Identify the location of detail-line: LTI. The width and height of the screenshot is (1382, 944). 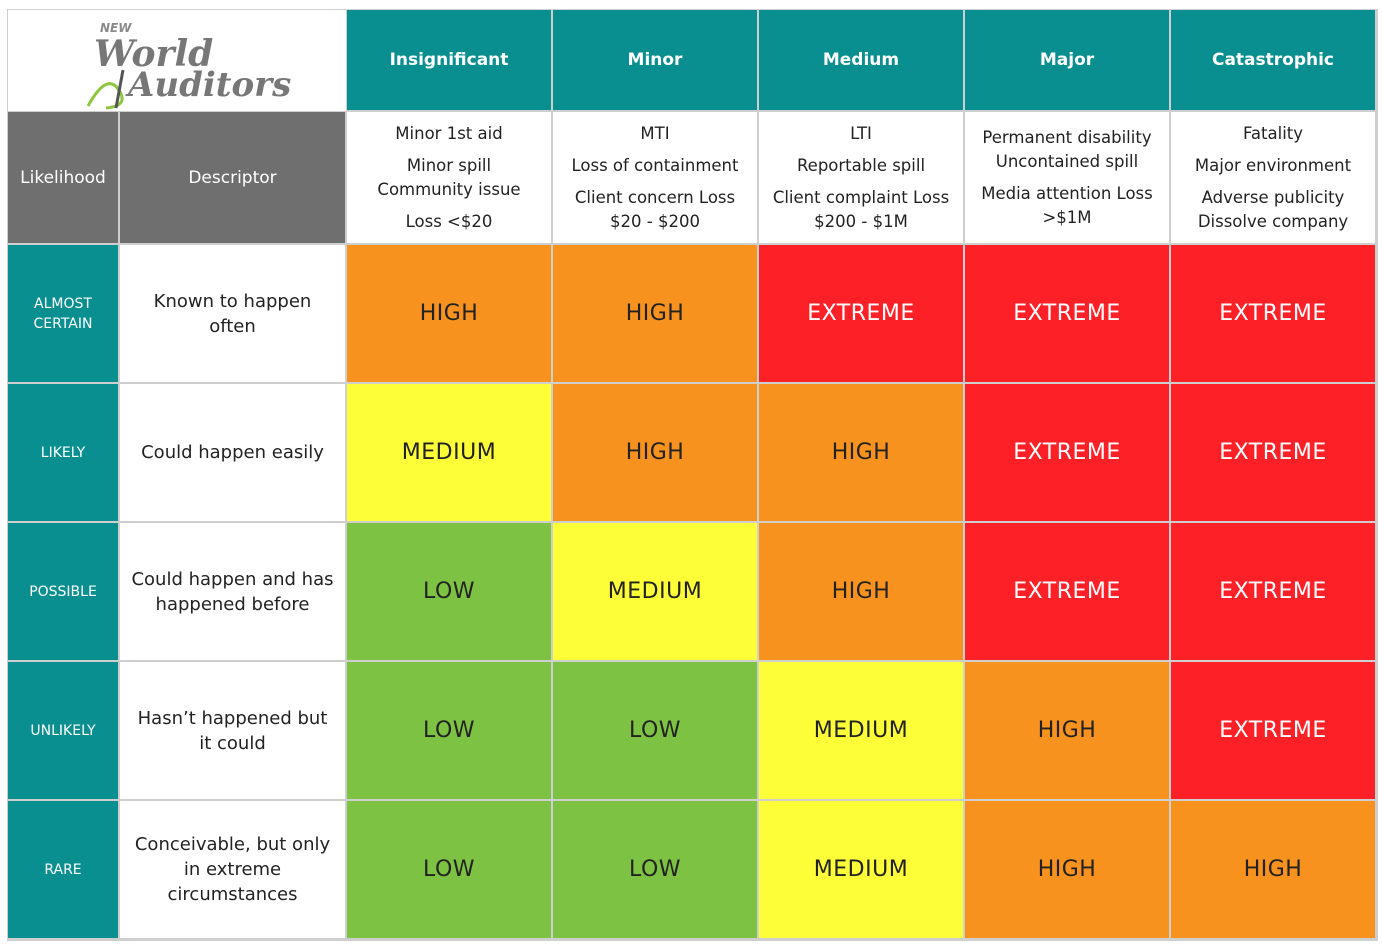
(861, 133).